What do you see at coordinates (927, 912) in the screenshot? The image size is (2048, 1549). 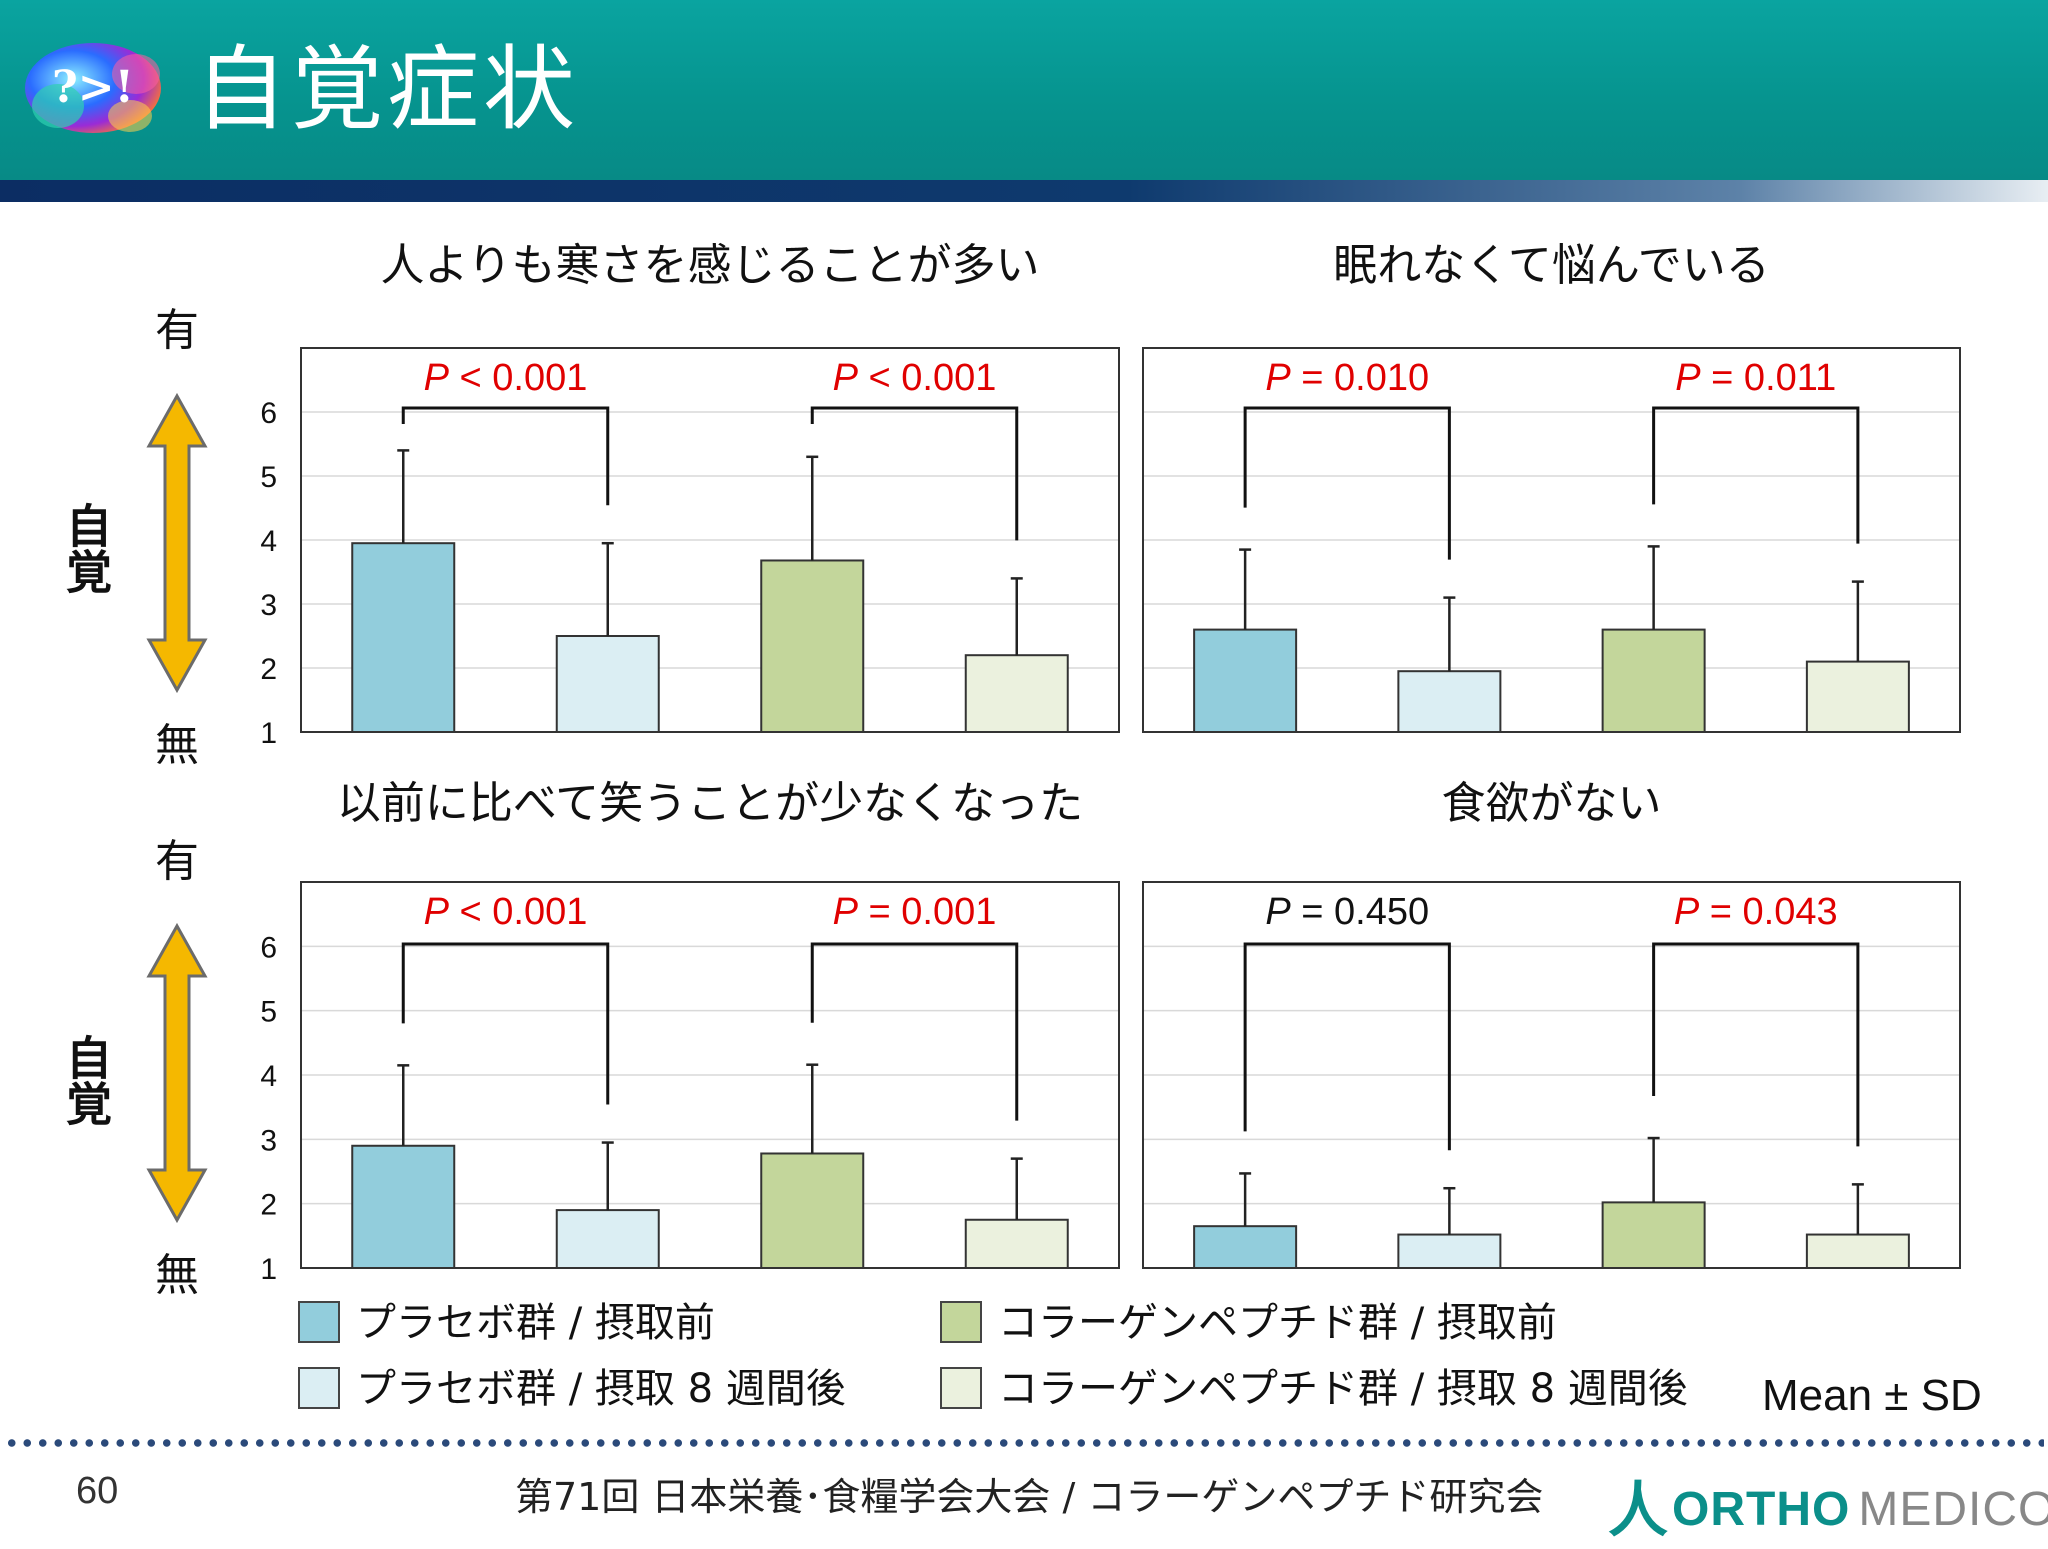 I see `p-value: = 0.001` at bounding box center [927, 912].